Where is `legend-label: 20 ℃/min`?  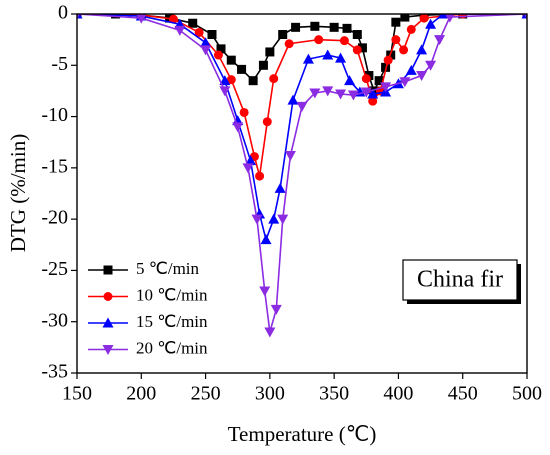 legend-label: 20 ℃/min is located at coordinates (172, 347).